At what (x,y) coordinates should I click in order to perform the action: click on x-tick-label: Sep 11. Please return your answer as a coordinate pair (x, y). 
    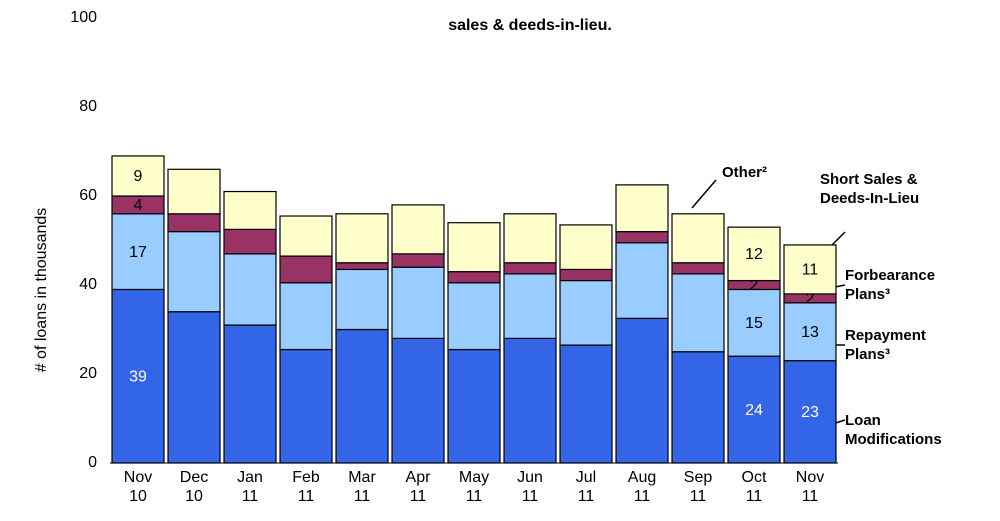
    Looking at the image, I should click on (698, 487).